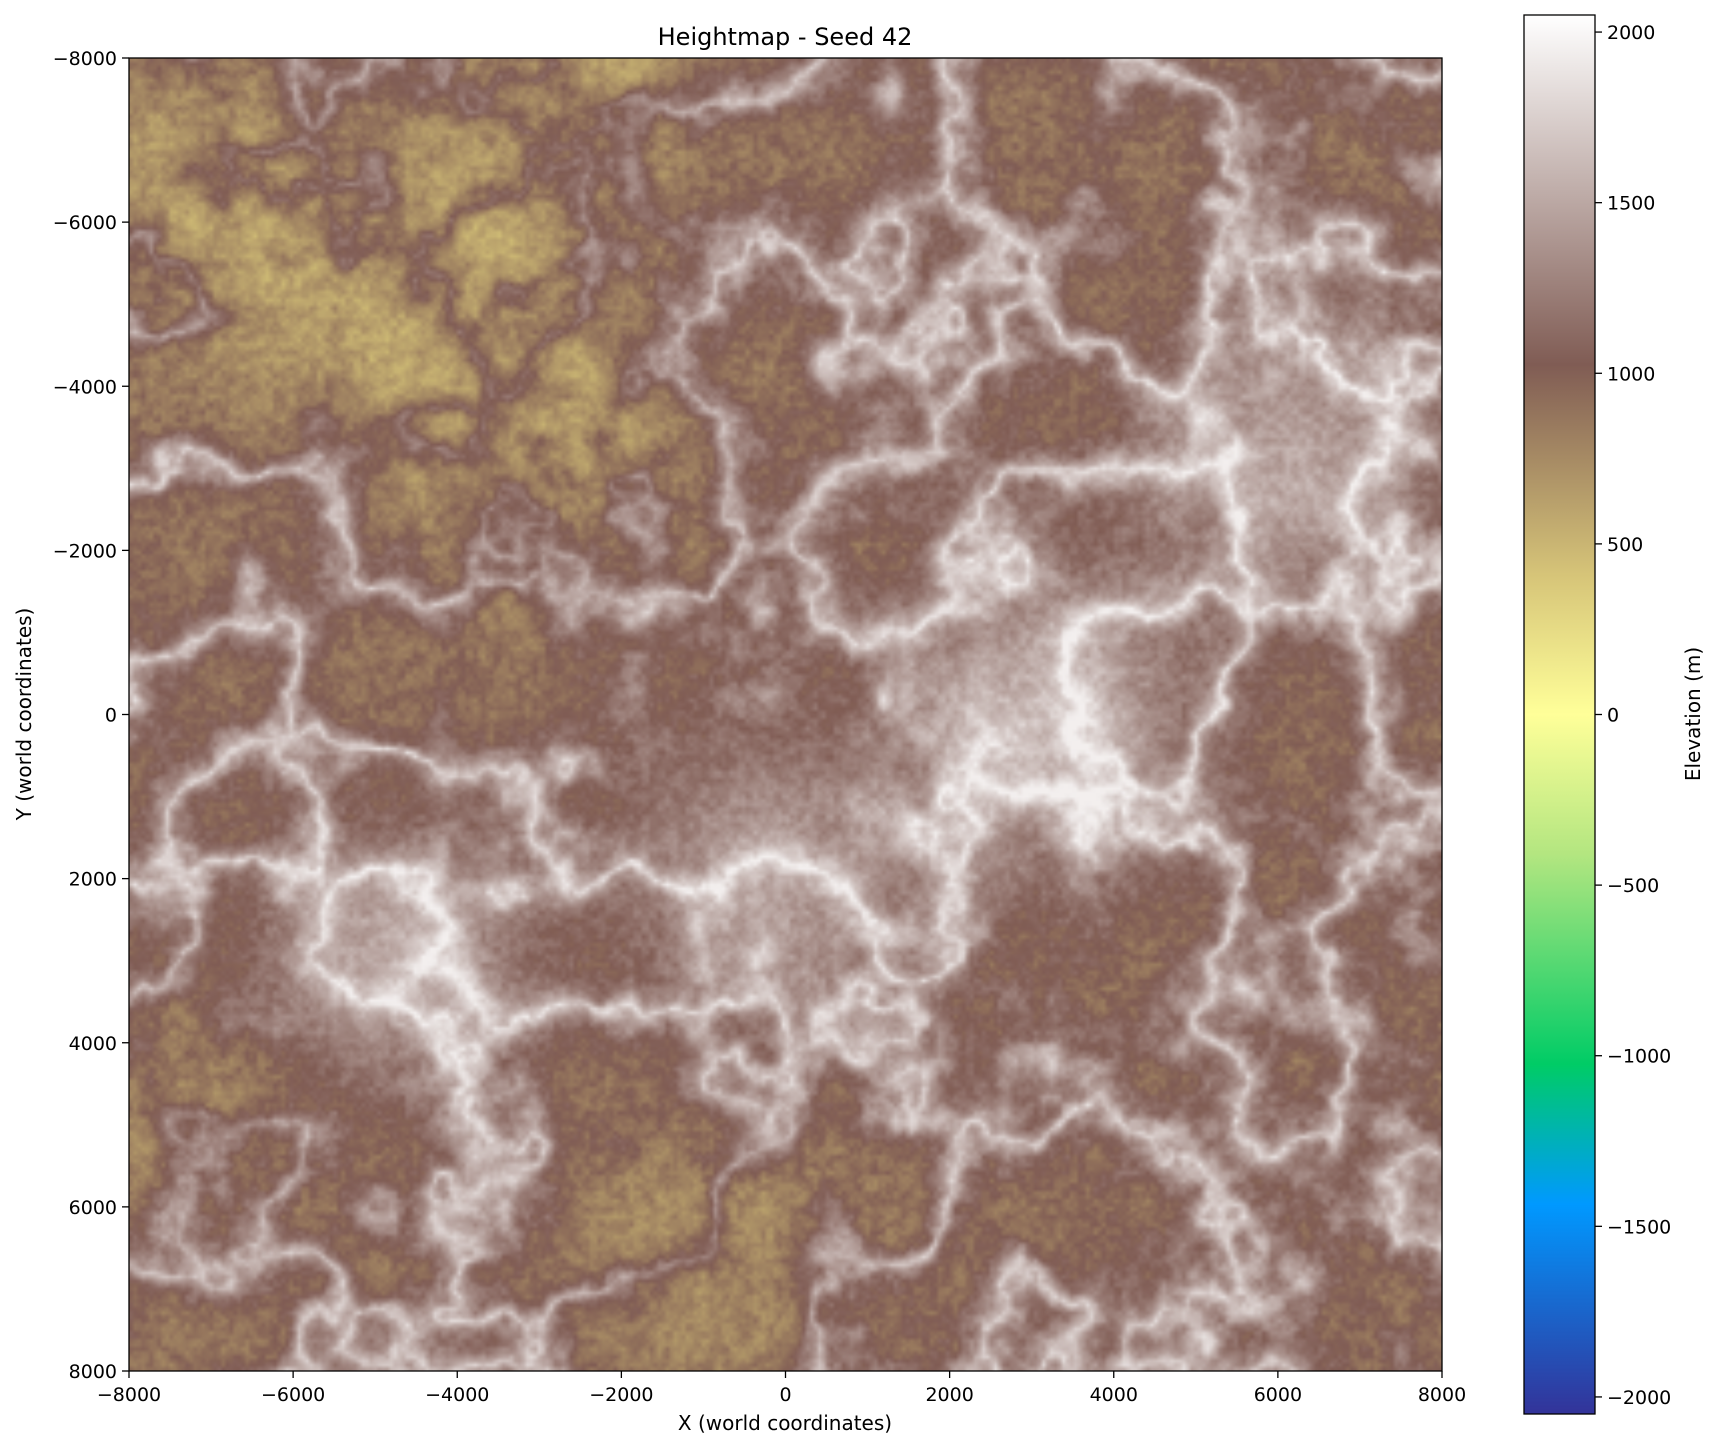 Image resolution: width=1721 pixels, height=1448 pixels. Describe the element at coordinates (1559, 714) in the screenshot. I see `colorbar-gradient` at that location.